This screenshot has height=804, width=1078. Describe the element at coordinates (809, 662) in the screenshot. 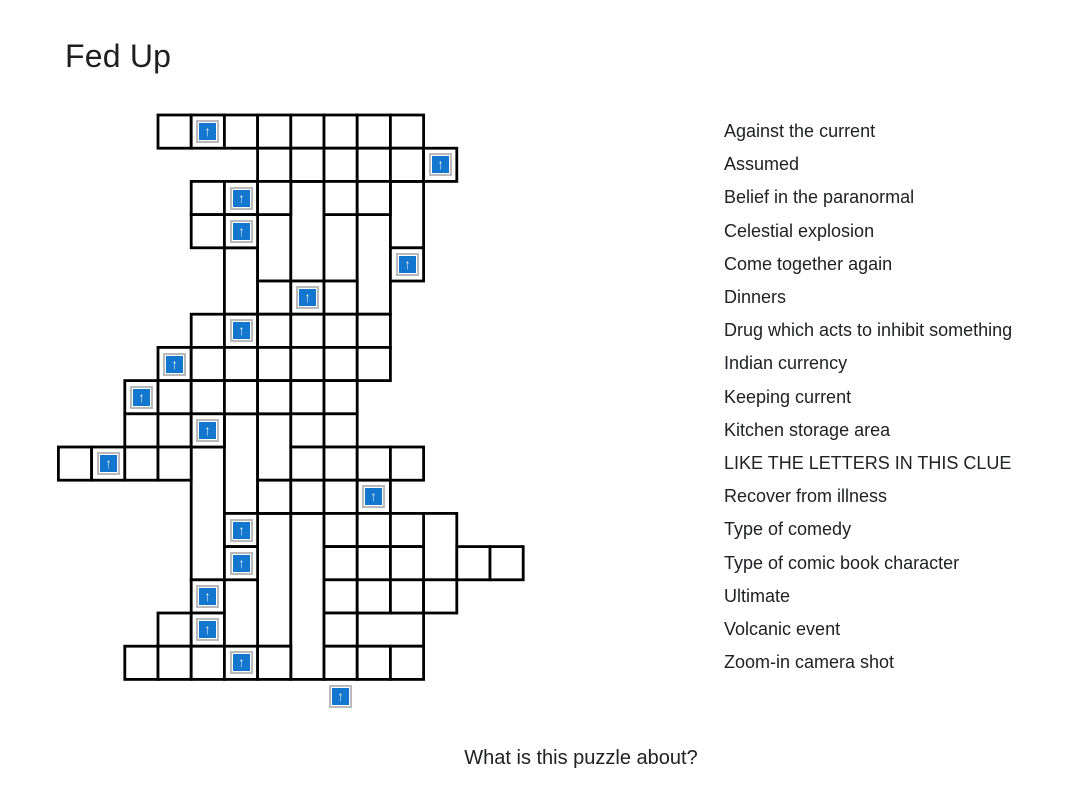

I see `clue-item: Zoom-in camera shot` at that location.